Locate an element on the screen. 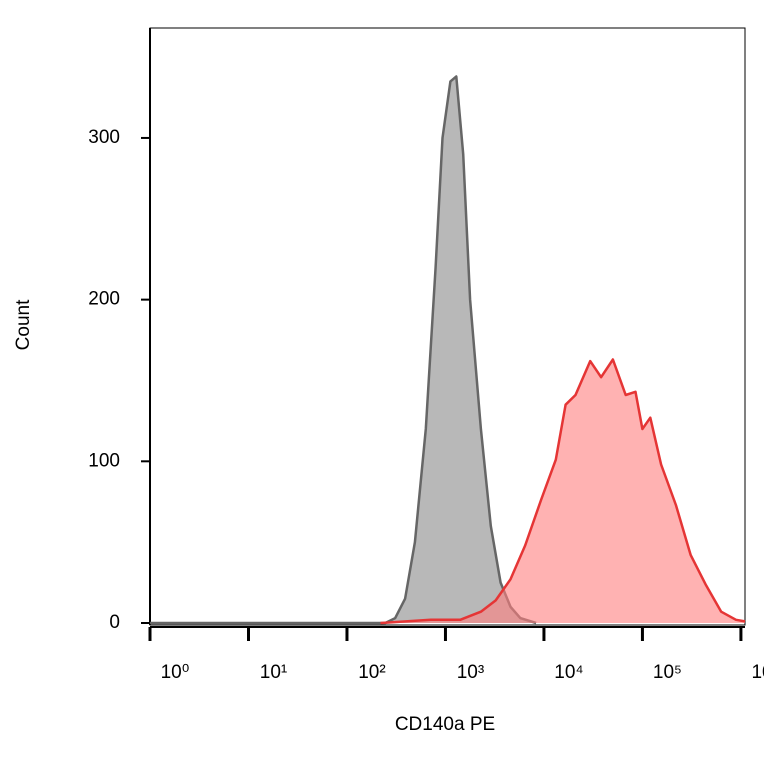 The width and height of the screenshot is (764, 764). x-tick-label: 10⁰ is located at coordinates (175, 672).